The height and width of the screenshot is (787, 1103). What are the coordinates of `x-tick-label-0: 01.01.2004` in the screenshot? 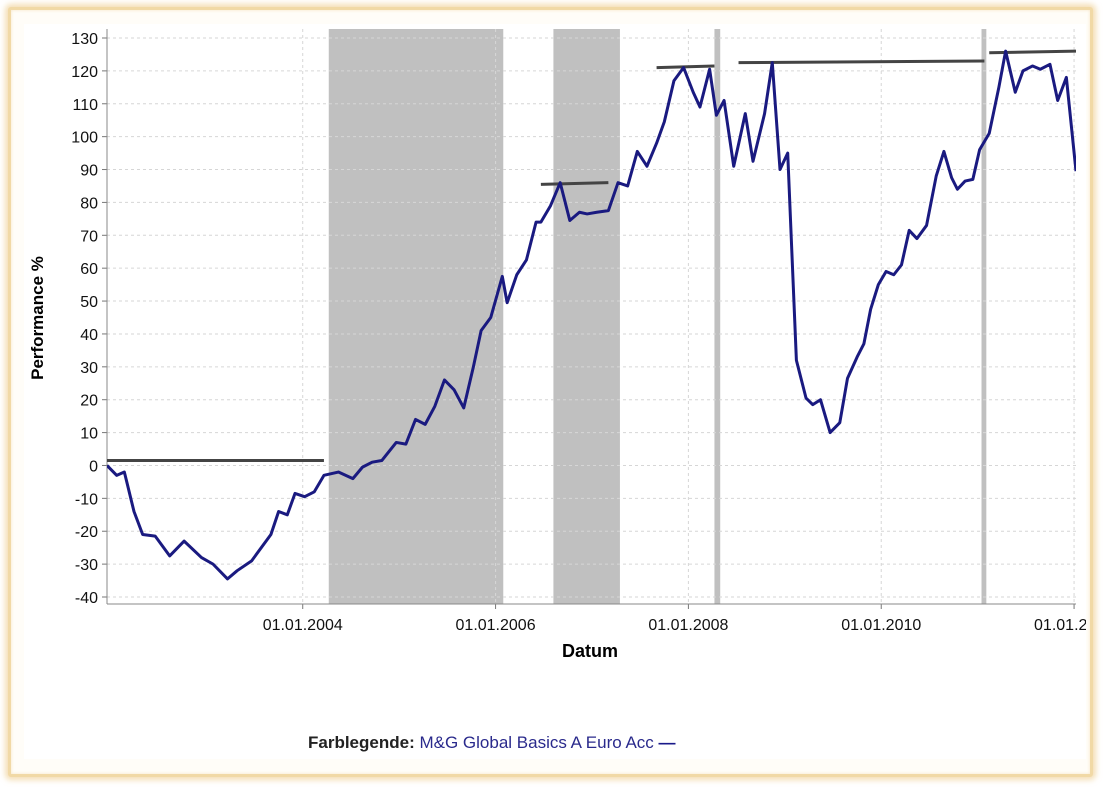 It's located at (303, 625).